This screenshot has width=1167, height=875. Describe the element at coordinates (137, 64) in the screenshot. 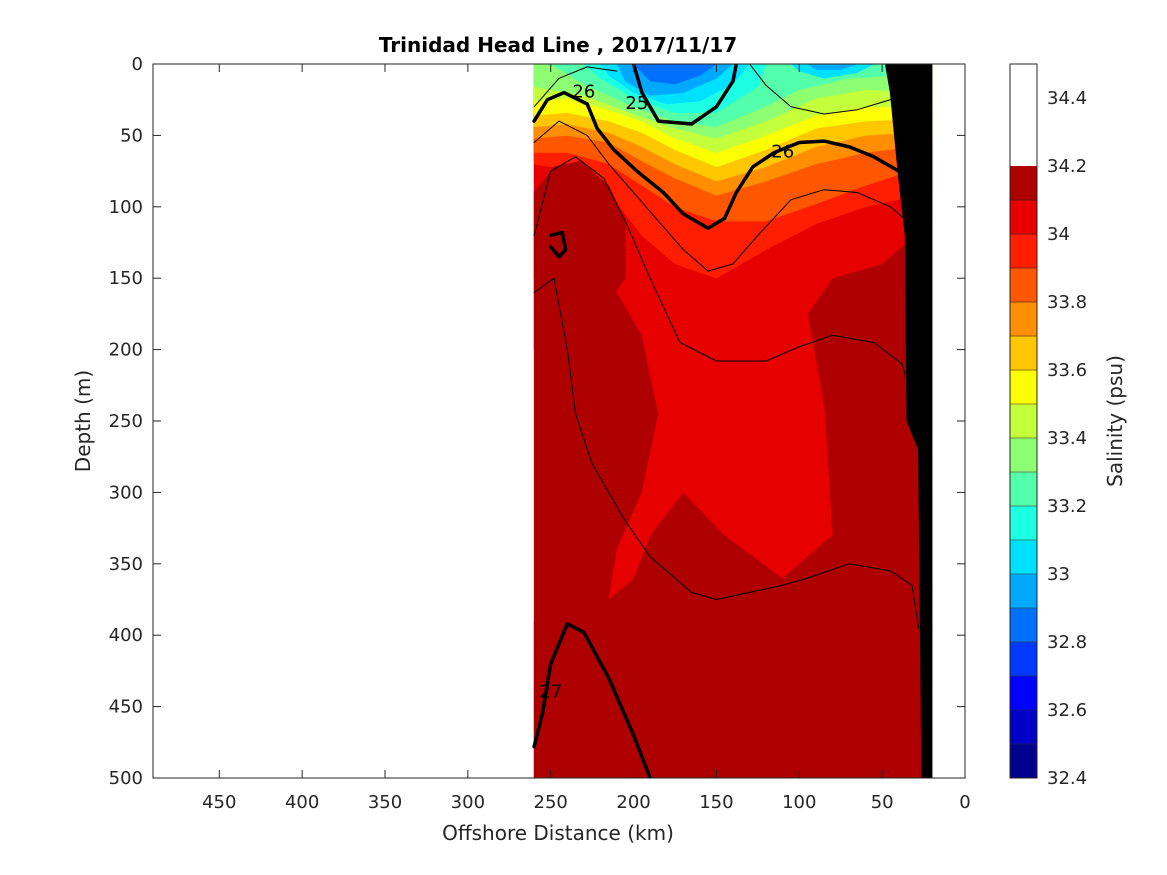

I see `y-tick-label: 0` at that location.